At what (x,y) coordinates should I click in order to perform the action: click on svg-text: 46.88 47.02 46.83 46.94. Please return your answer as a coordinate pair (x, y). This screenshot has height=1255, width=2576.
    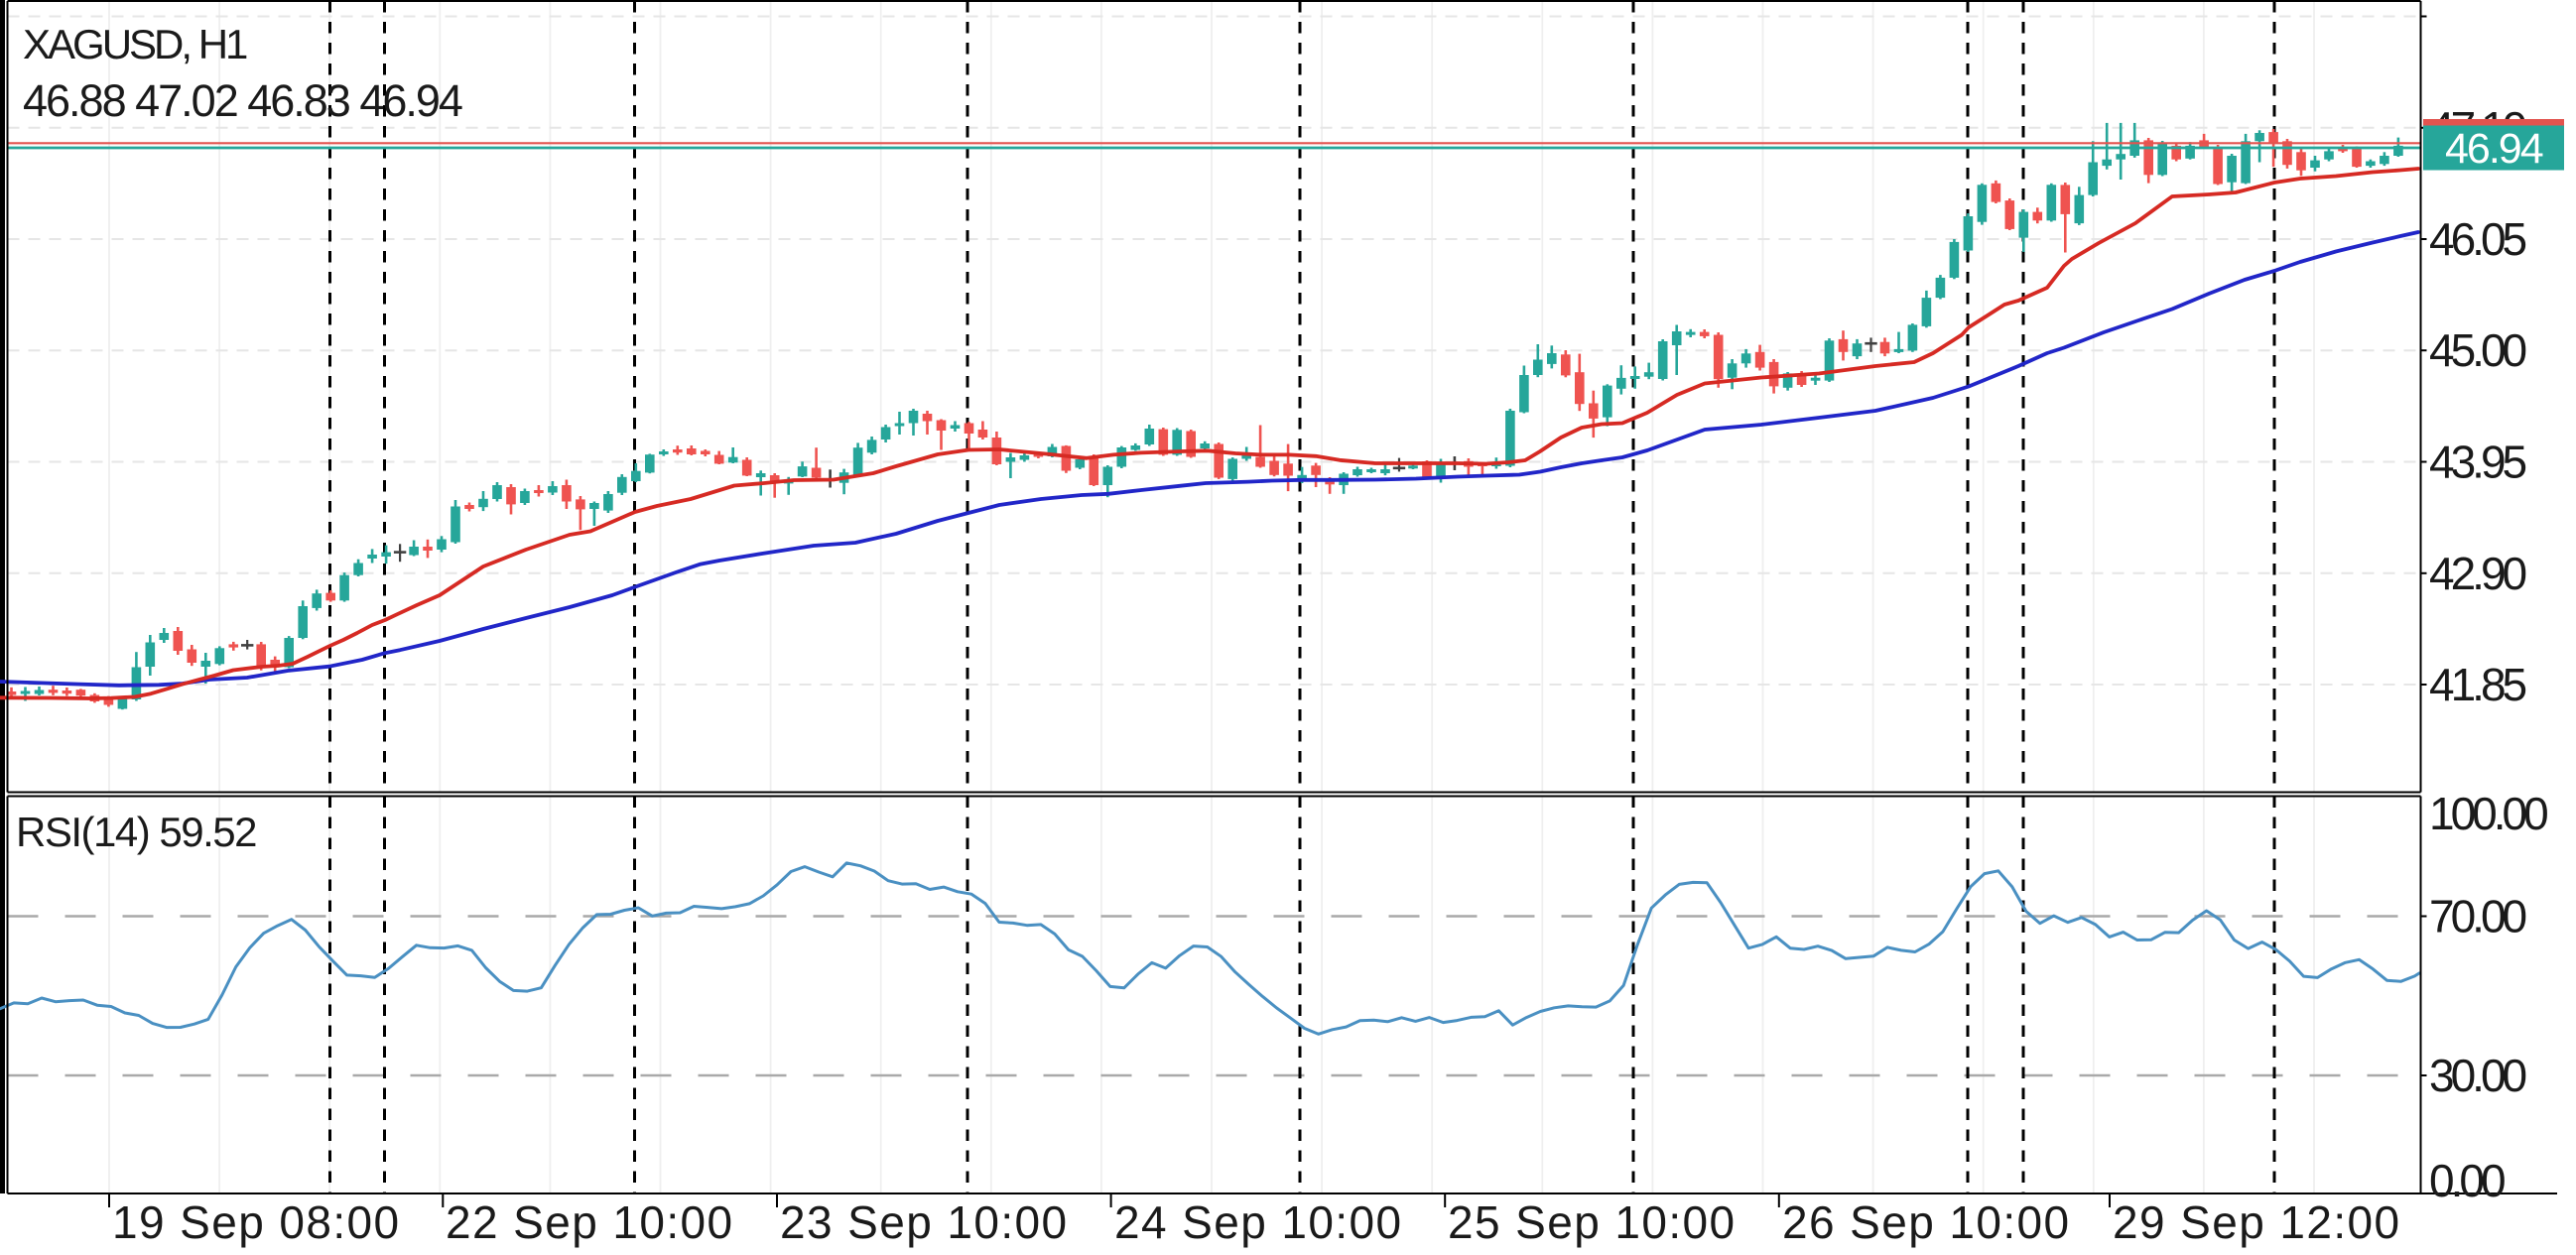
    Looking at the image, I should click on (243, 100).